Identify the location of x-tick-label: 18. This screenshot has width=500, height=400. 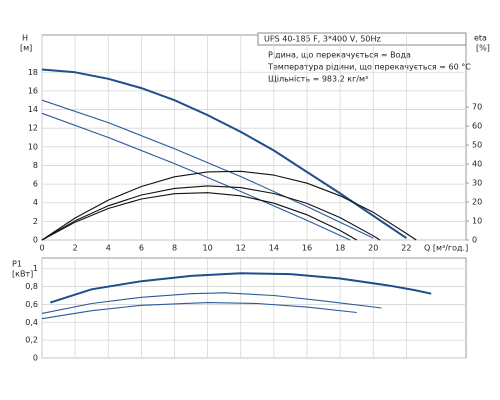
(340, 248).